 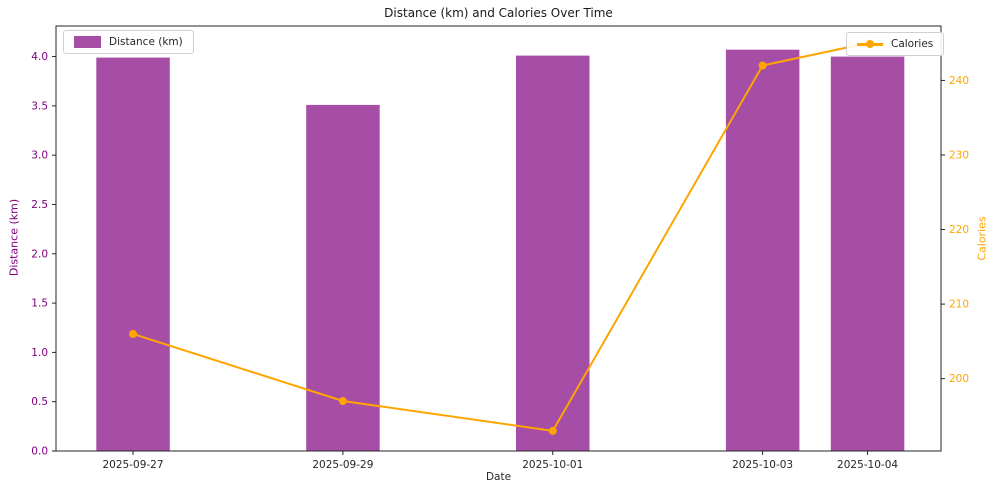 I want to click on left-tick-label: 0.0, so click(x=39, y=452).